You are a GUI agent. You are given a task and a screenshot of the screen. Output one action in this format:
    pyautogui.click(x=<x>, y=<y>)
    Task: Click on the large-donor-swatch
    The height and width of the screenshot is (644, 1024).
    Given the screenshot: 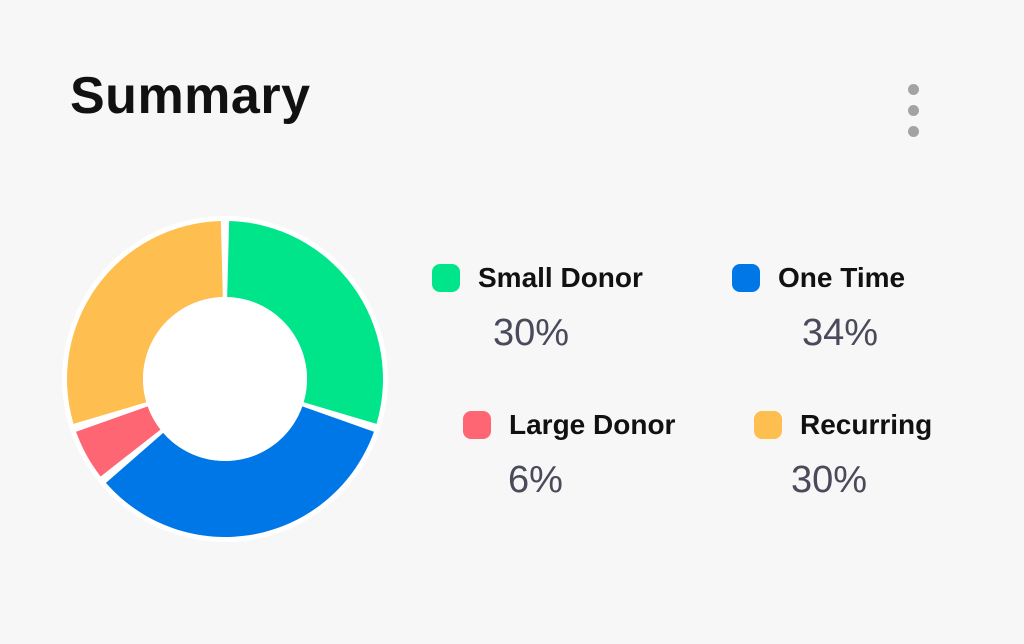 What is the action you would take?
    pyautogui.click(x=477, y=425)
    